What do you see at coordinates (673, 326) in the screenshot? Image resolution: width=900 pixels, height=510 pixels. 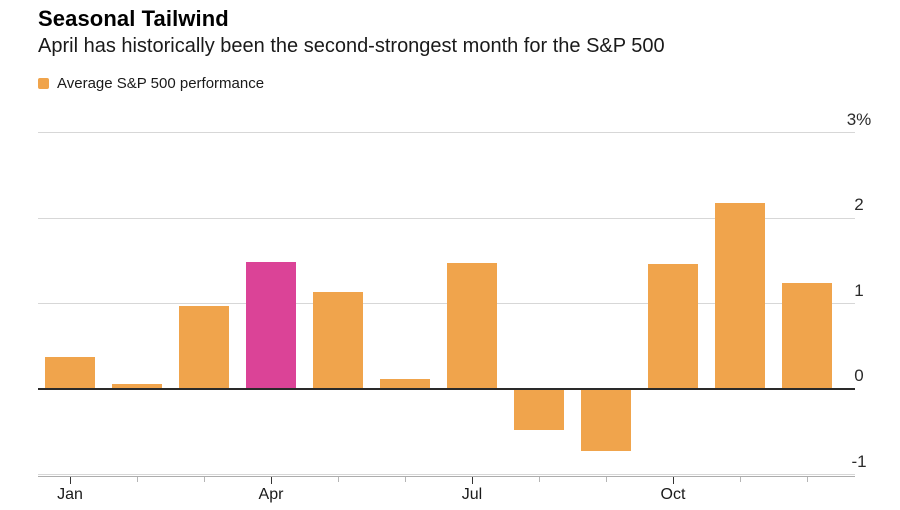 I see `bar-oct` at bounding box center [673, 326].